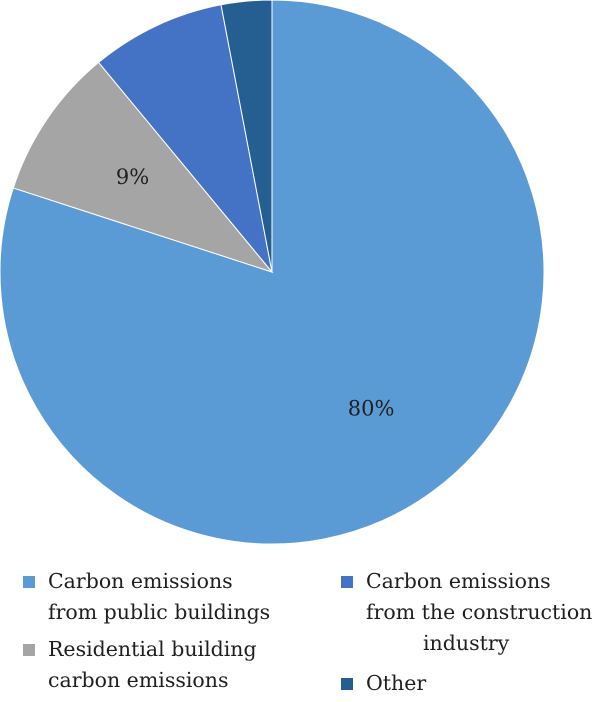 This screenshot has height=702, width=600. I want to click on legend-swatch-residential, so click(29, 650).